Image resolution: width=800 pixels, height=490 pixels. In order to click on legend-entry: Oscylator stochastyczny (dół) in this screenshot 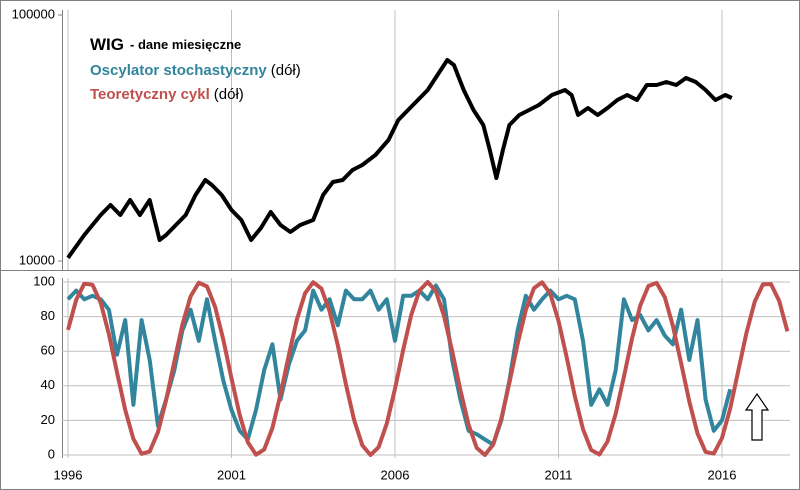, I will do `click(195, 70)`.